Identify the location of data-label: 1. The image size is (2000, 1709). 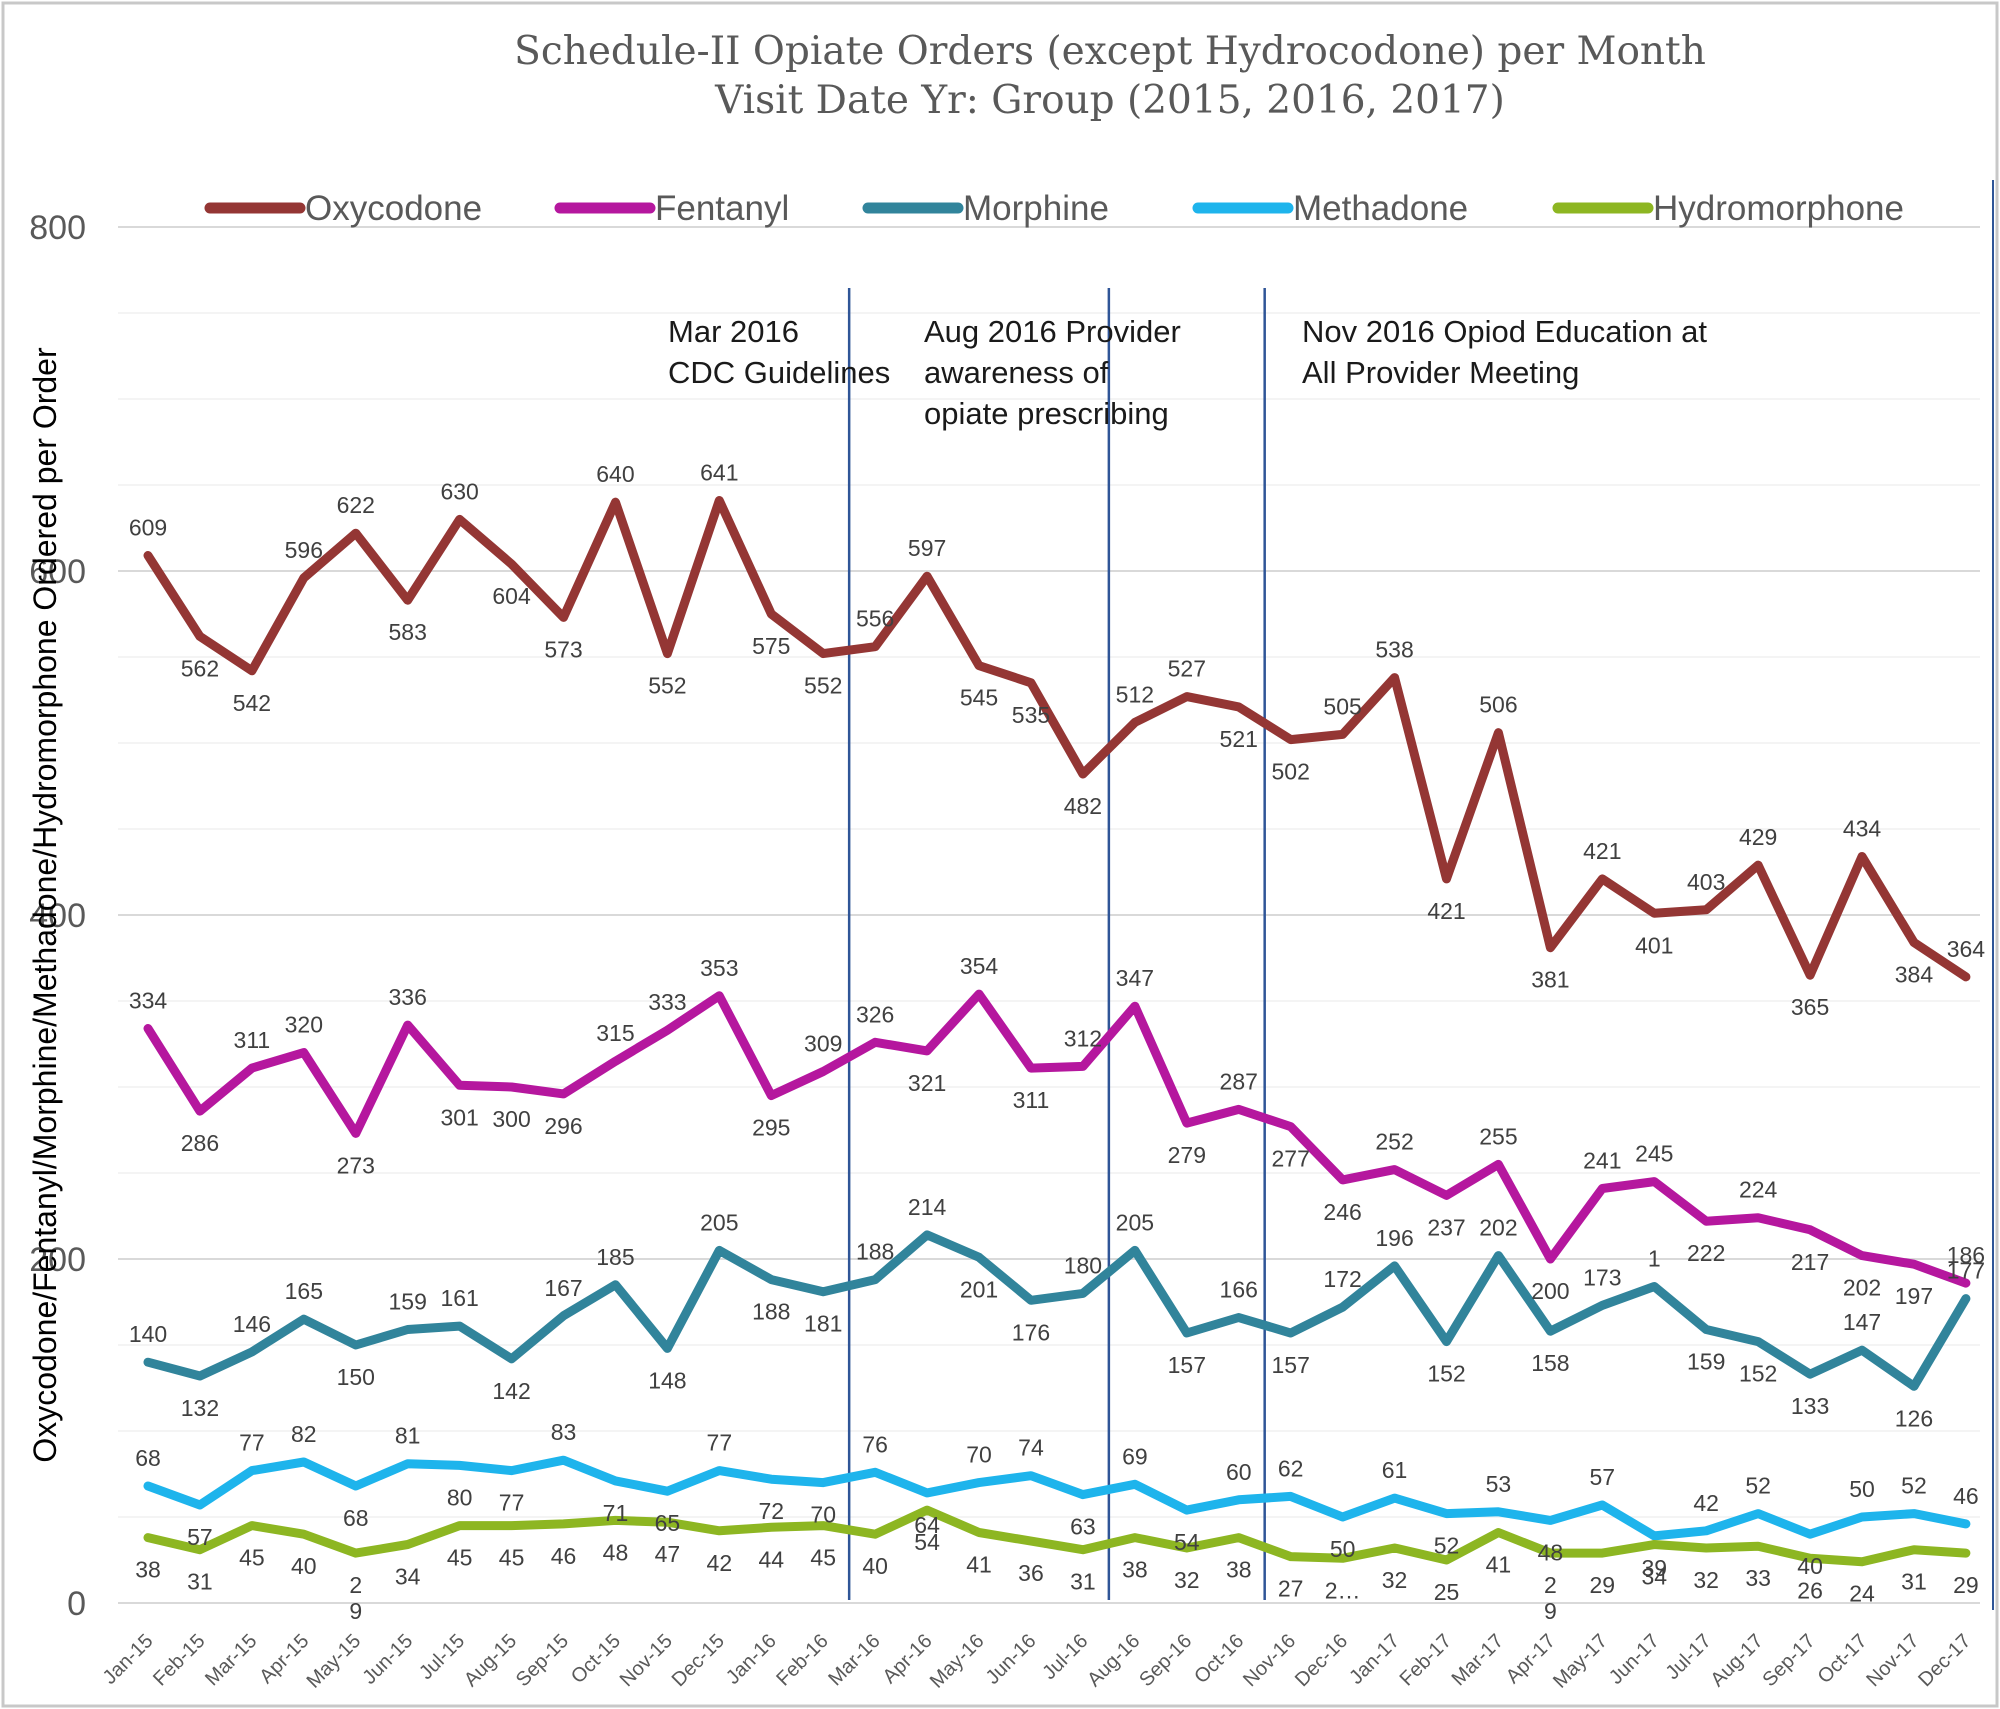
(1654, 1259).